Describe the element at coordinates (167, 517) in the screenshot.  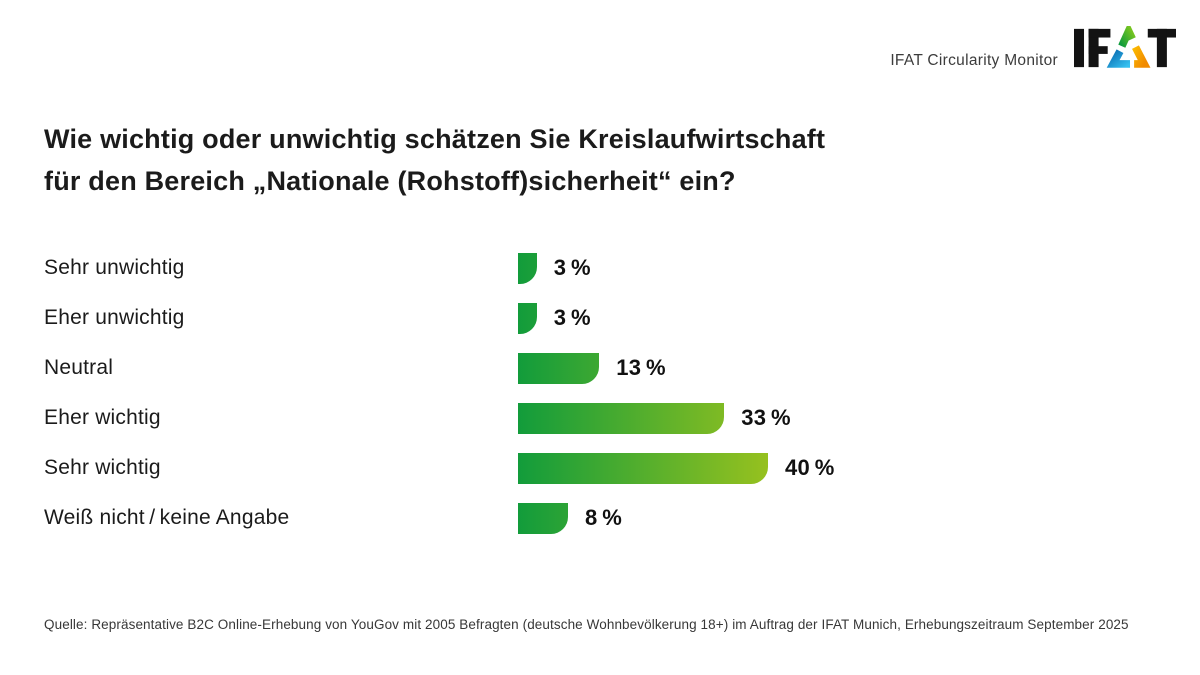
I see `category-label: Weiß nicht / keine Angabe` at that location.